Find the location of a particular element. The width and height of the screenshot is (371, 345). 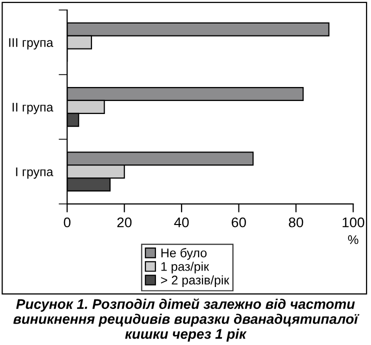

x-tick-label: 80 is located at coordinates (296, 222).